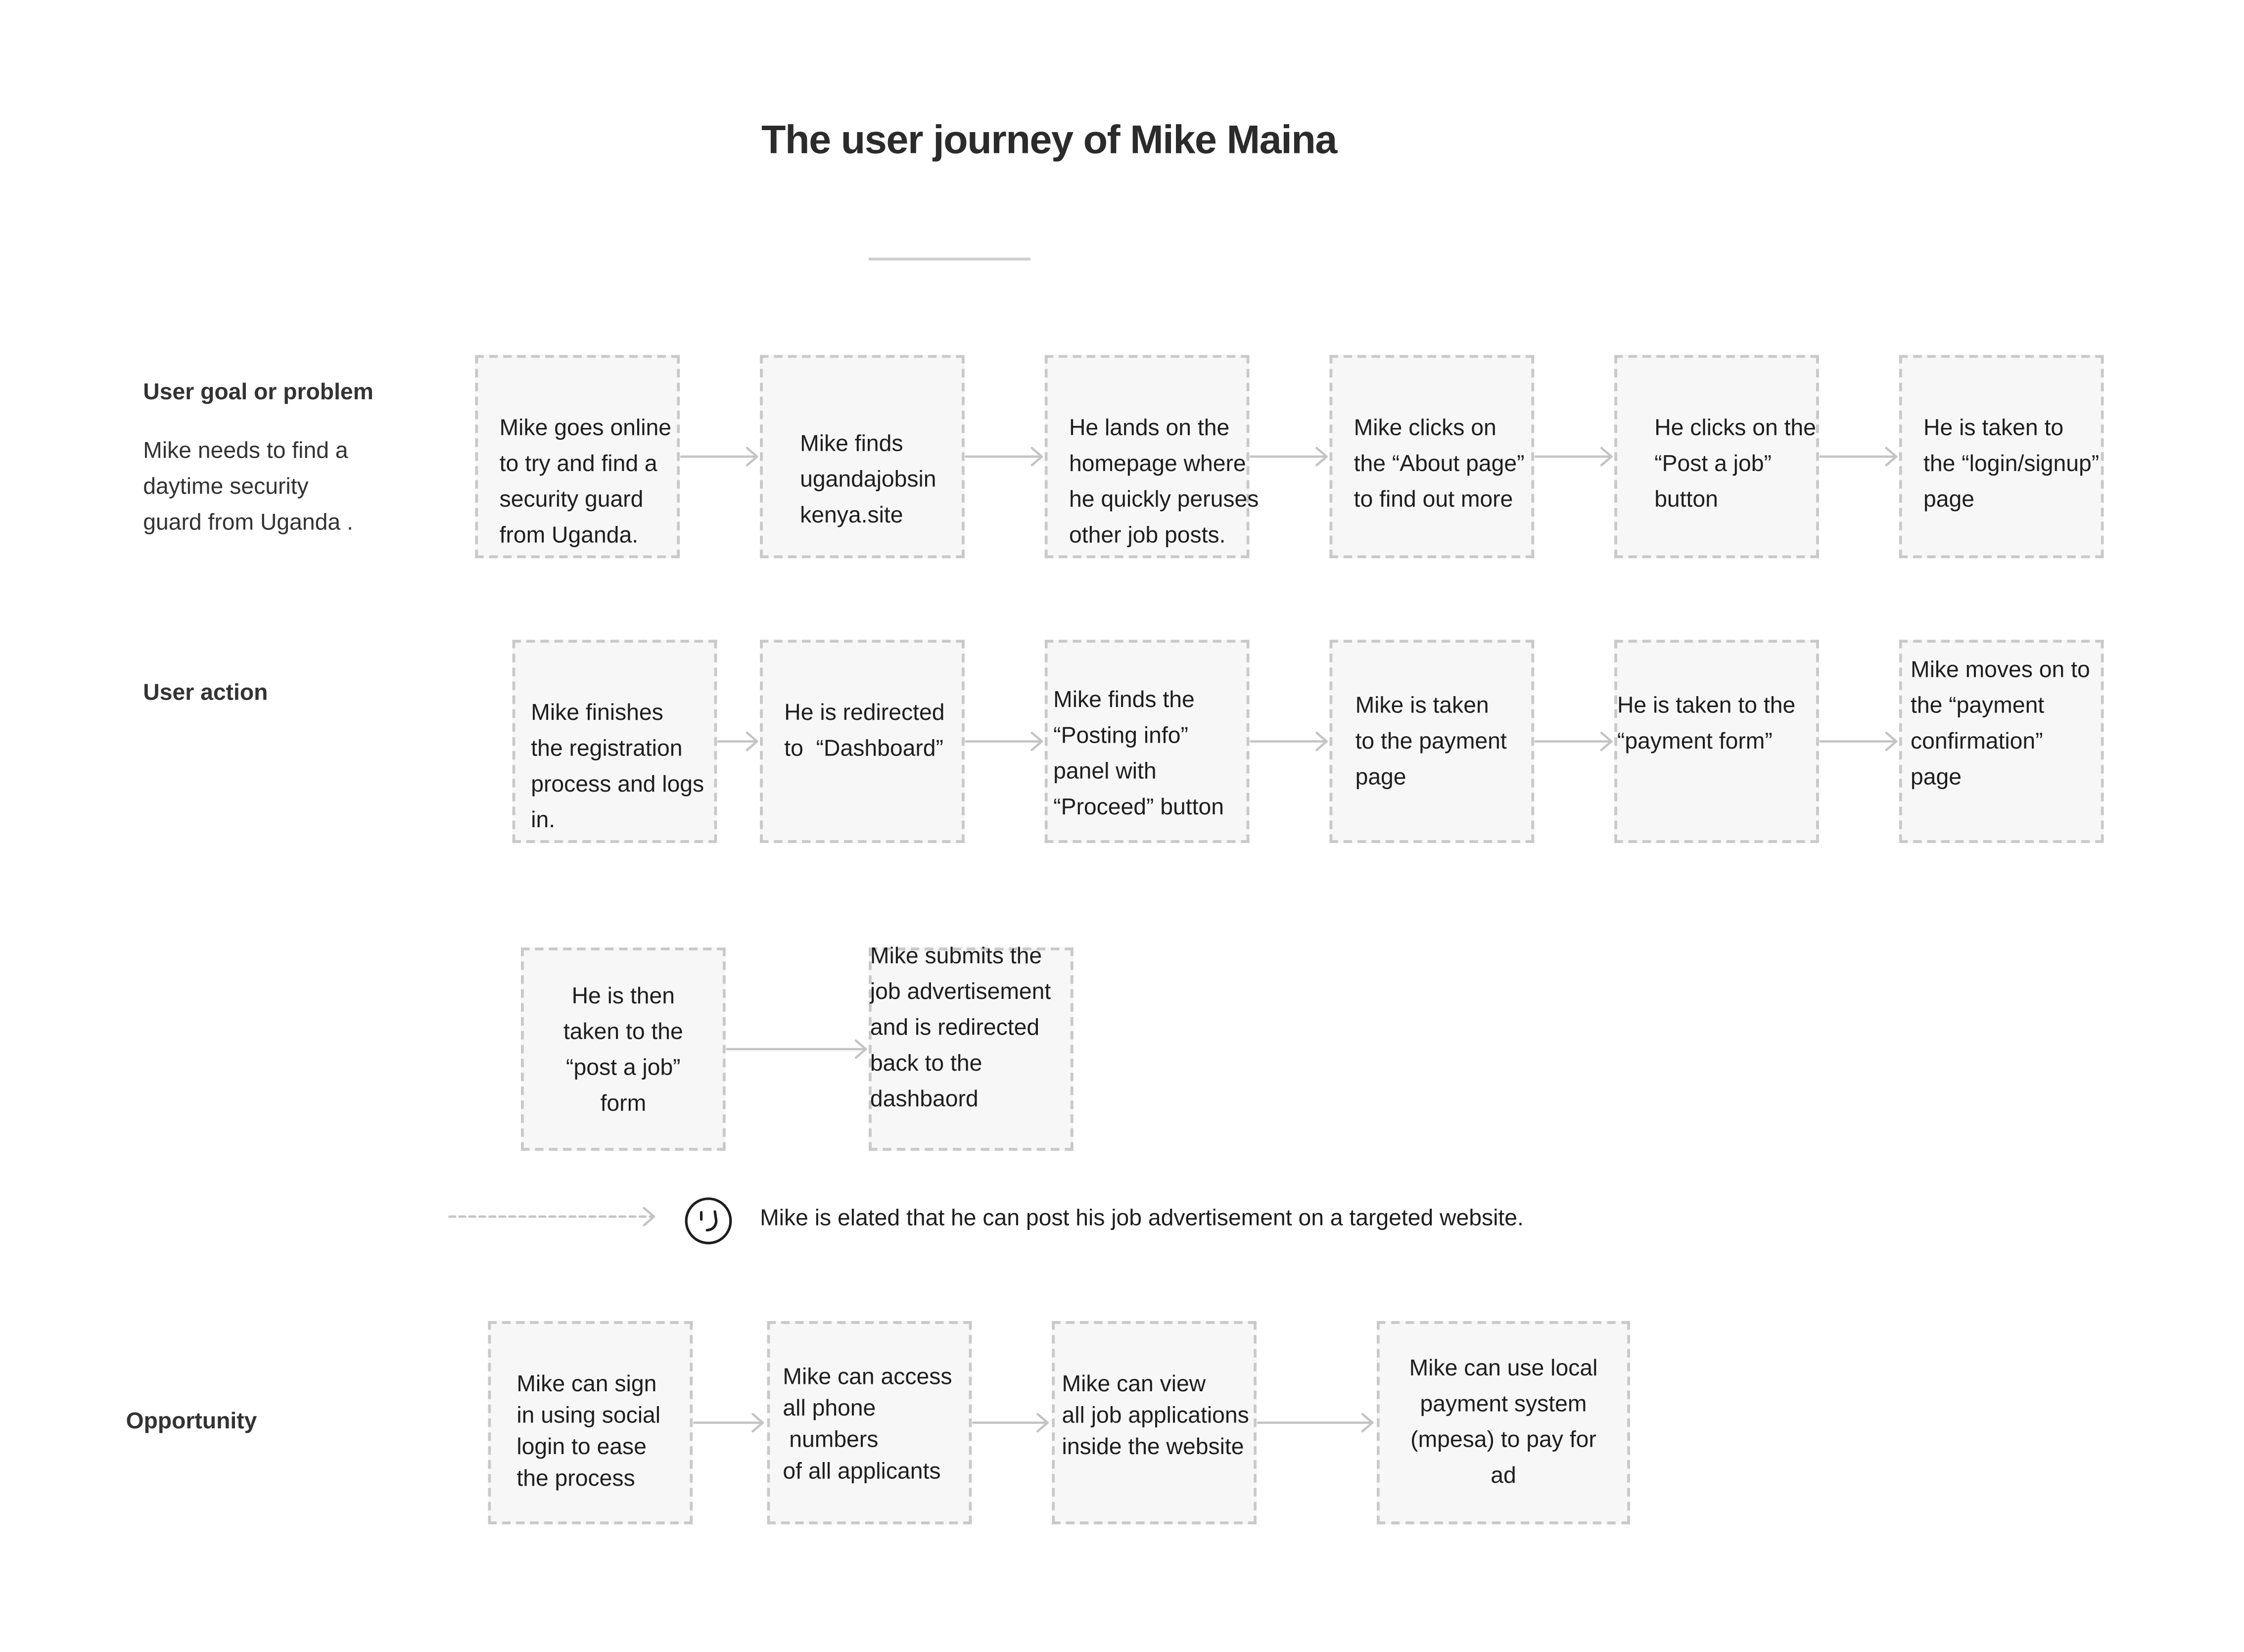  Describe the element at coordinates (2011, 465) in the screenshot. I see `step-text: He is taken to the “login/signup” page` at that location.